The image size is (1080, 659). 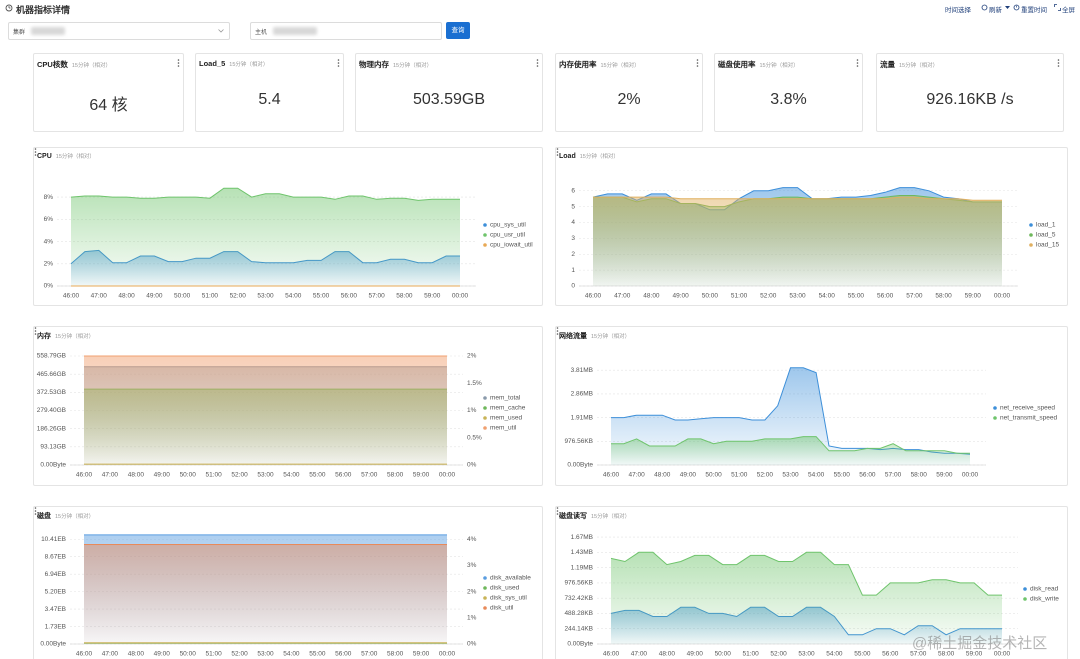 I want to click on panel-title: 网络流量 15分钟（相对）, so click(x=594, y=336).